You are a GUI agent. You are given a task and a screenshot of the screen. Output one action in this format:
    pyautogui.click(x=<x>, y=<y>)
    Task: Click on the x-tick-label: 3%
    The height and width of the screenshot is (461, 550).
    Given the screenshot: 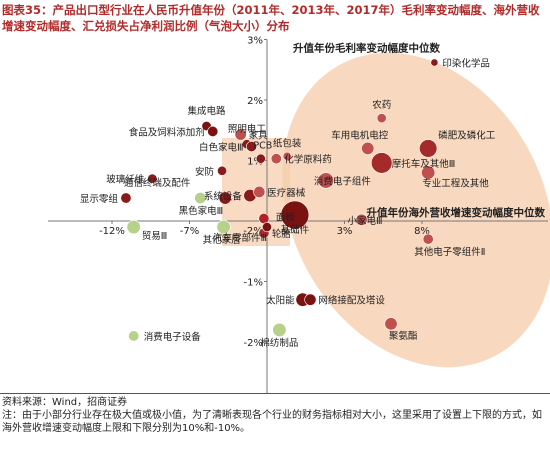 What is the action you would take?
    pyautogui.click(x=345, y=231)
    